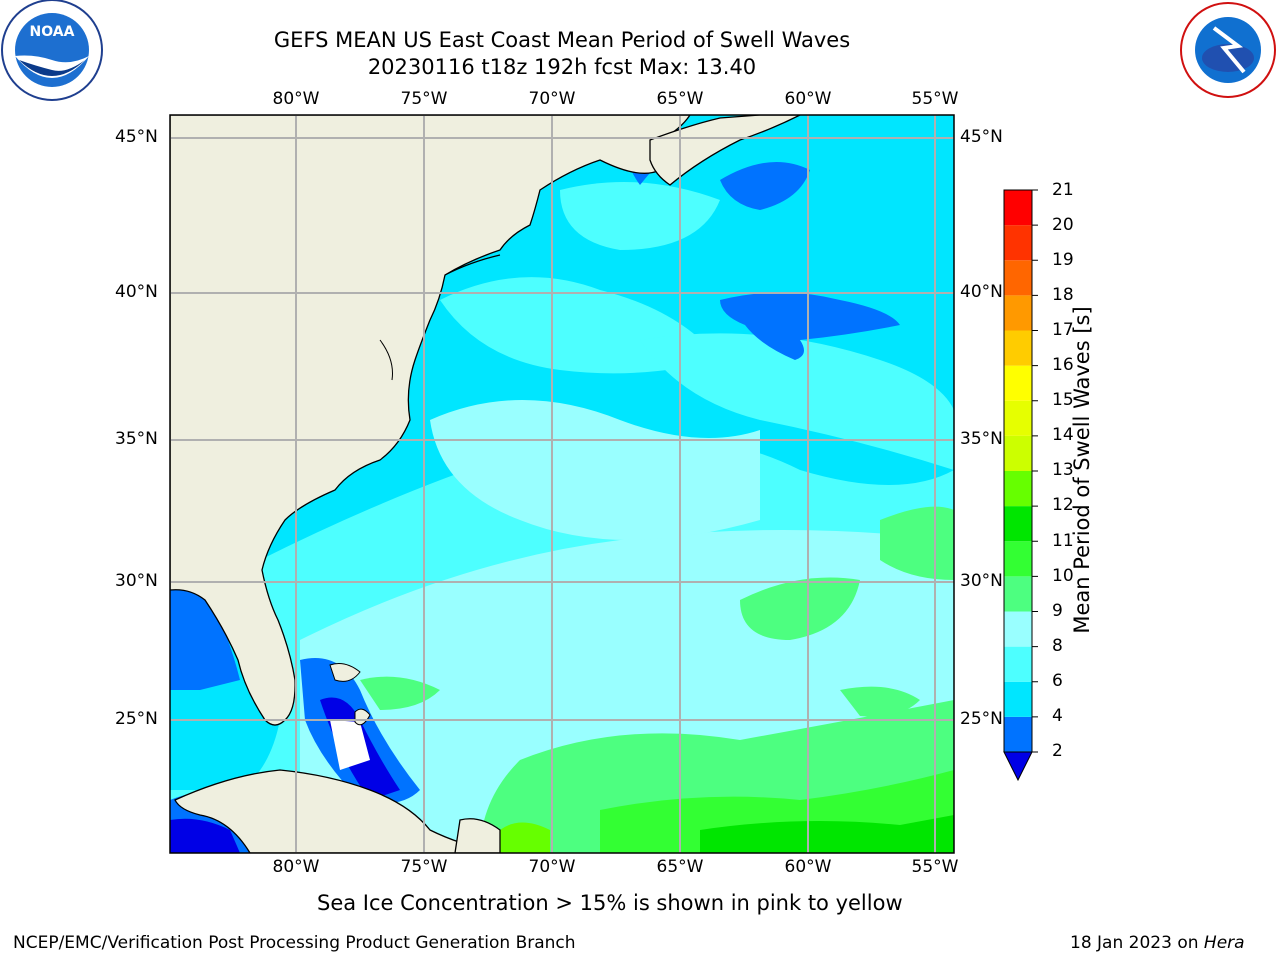  I want to click on lon-label-top: 70°W, so click(552, 99).